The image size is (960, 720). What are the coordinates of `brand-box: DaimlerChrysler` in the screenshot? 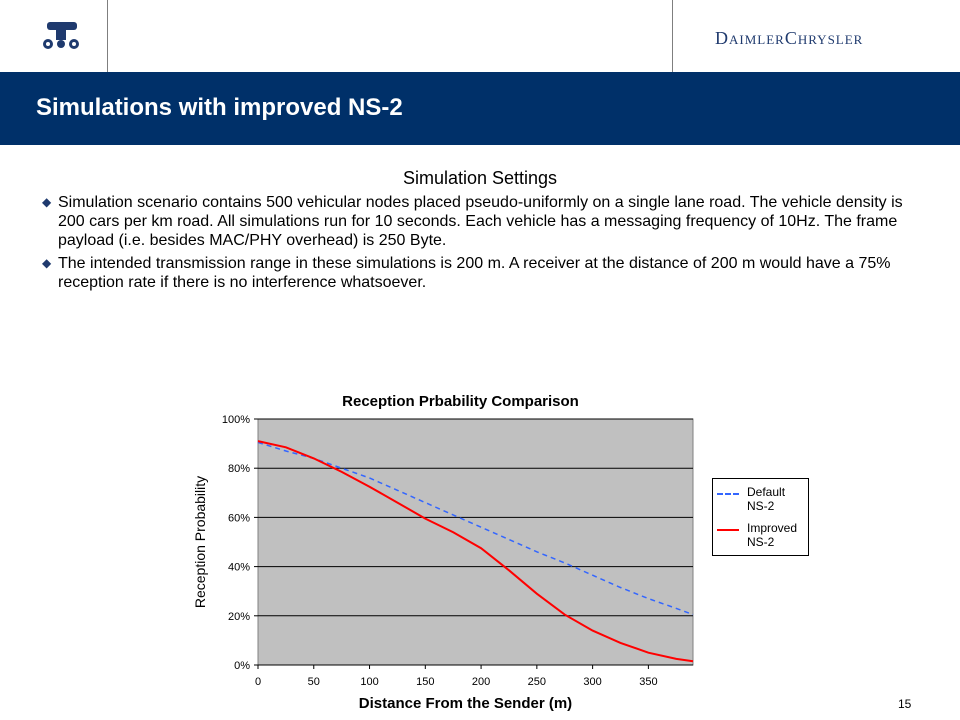 It's located at (816, 36).